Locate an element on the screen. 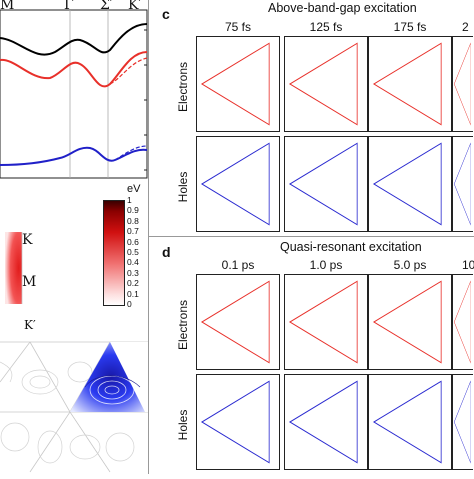  bz-label-m: M is located at coordinates (29, 282).